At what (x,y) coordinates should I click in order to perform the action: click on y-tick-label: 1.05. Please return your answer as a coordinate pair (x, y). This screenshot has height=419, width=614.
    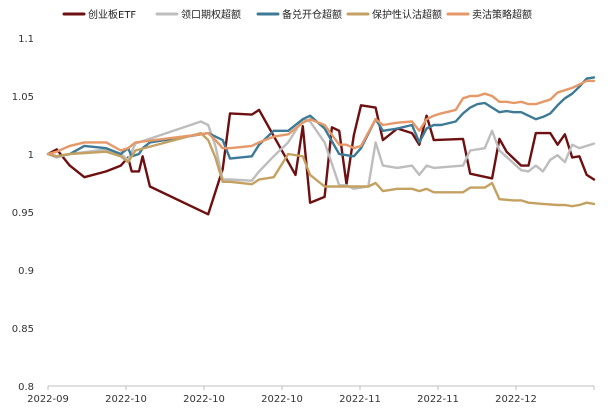
    Looking at the image, I should click on (23, 97).